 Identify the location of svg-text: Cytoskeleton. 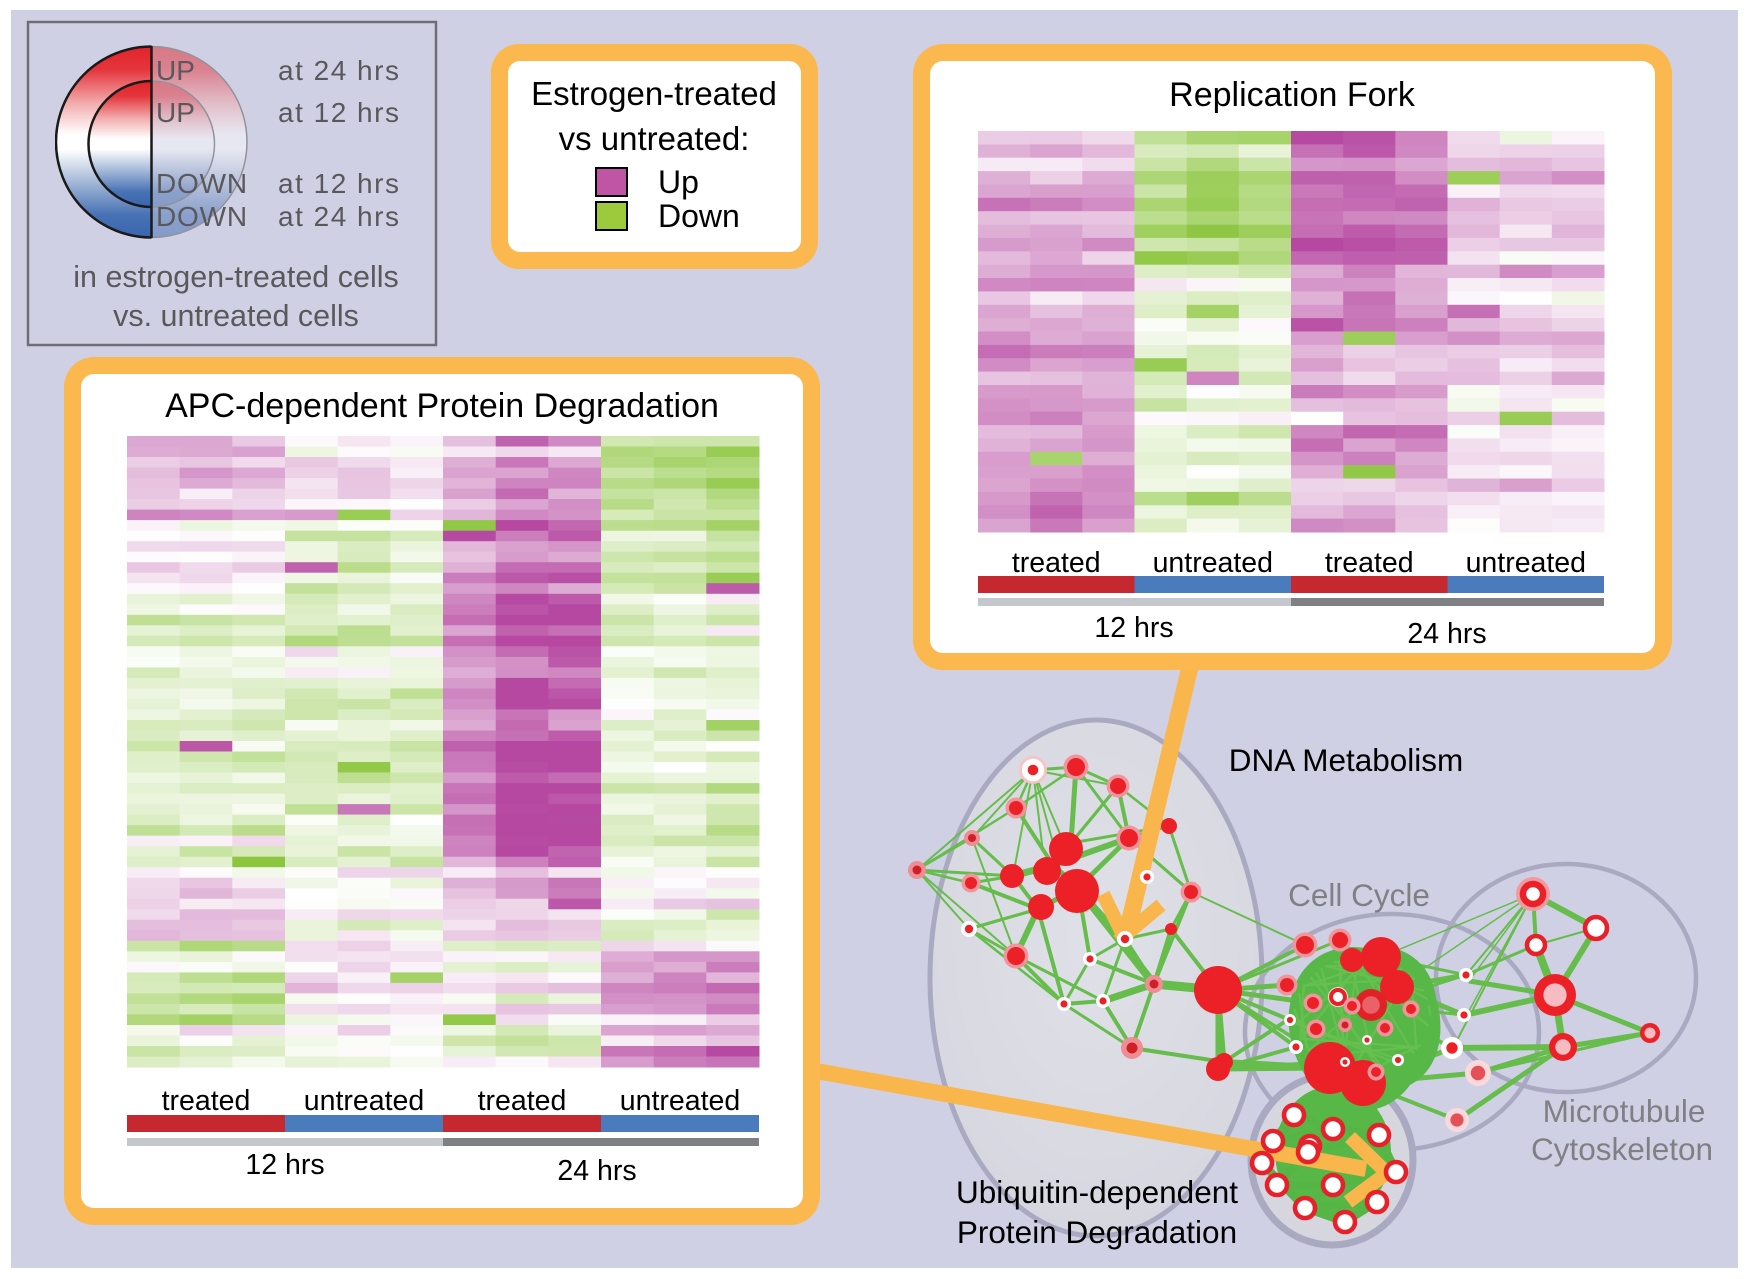
(1622, 1149).